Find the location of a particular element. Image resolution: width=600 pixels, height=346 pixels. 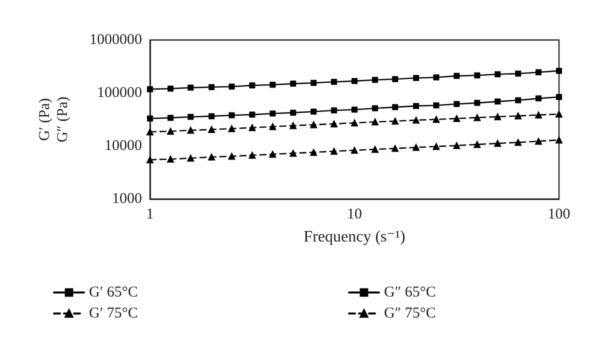

y-axis-title: G′ (Pa) G″ (Pa) is located at coordinates (54, 119).